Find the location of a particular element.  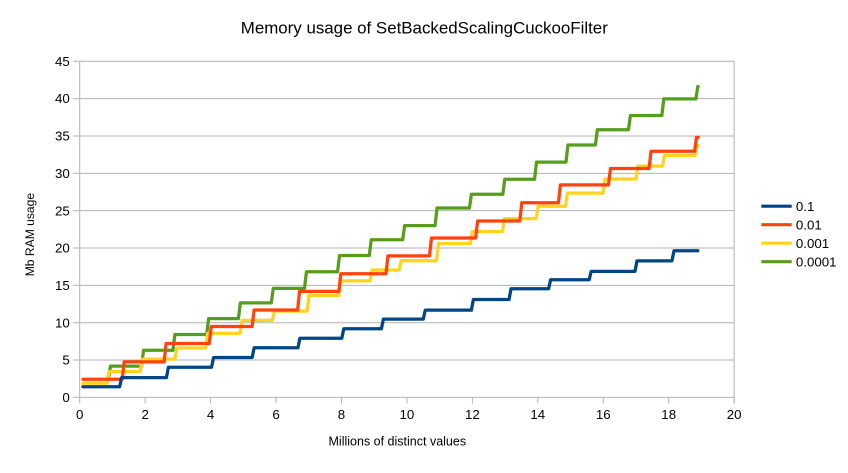

svg-text: 35 is located at coordinates (62, 136).